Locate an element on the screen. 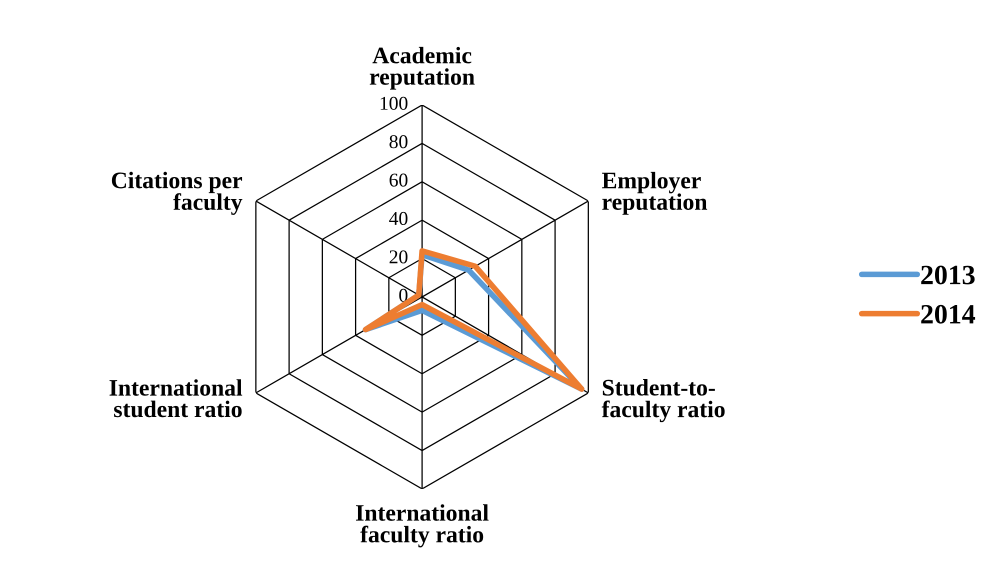 Image resolution: width=992 pixels, height=580 pixels. y-tick-label: 20 is located at coordinates (399, 257).